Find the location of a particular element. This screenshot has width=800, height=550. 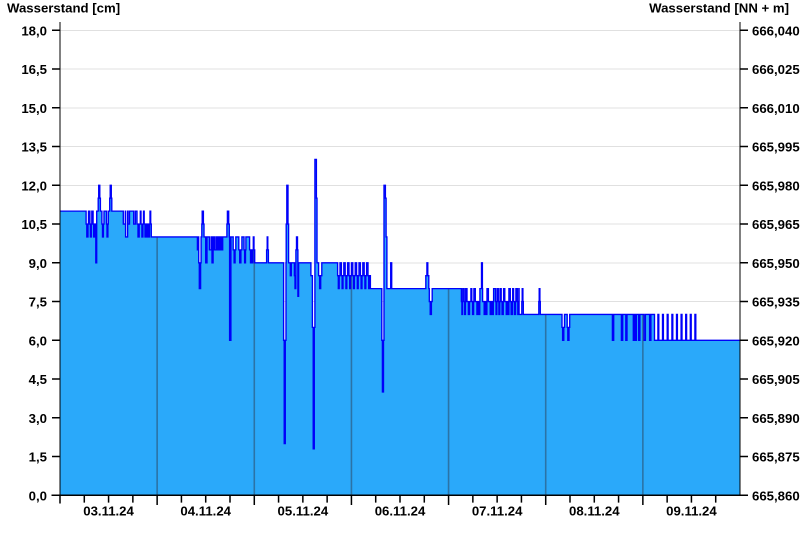

svg-text: 12,0 is located at coordinates (34, 185).